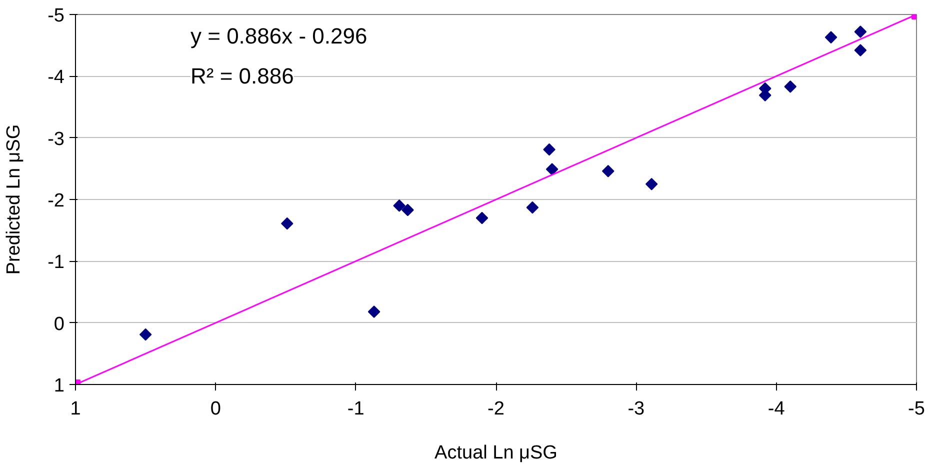  What do you see at coordinates (59, 324) in the screenshot?
I see `y-tick-label: 0` at bounding box center [59, 324].